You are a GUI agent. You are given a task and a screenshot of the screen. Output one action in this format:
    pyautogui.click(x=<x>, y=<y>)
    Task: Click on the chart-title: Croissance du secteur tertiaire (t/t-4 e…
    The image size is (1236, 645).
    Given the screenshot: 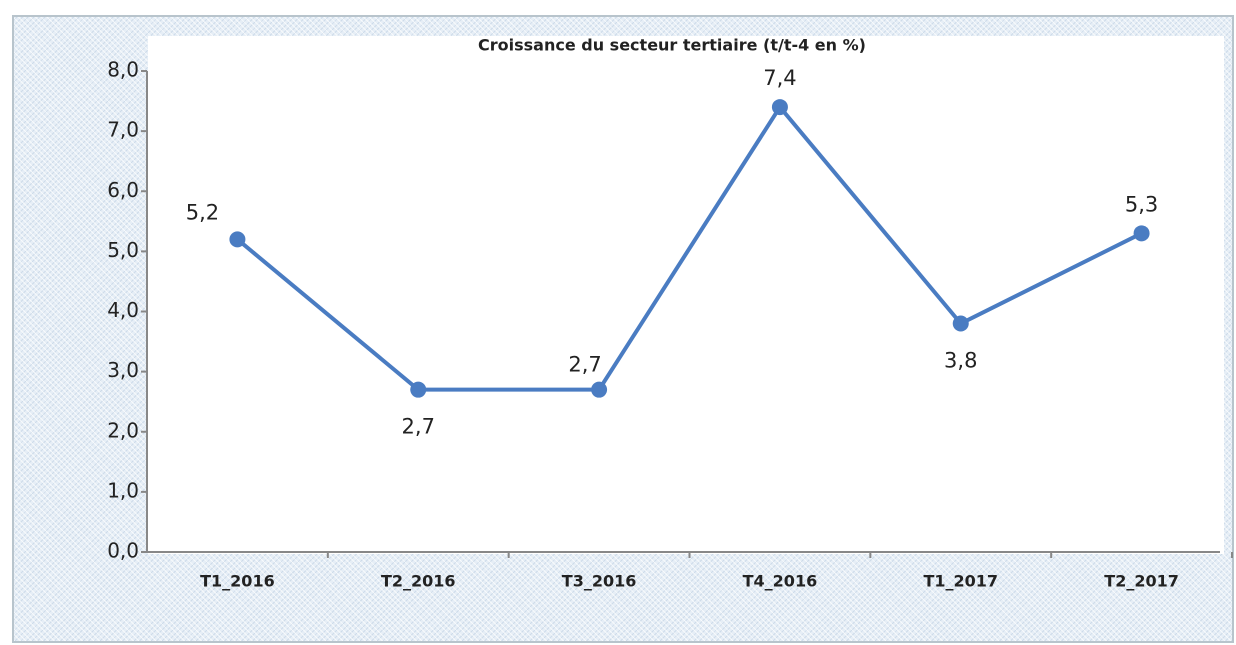 What is the action you would take?
    pyautogui.click(x=672, y=45)
    